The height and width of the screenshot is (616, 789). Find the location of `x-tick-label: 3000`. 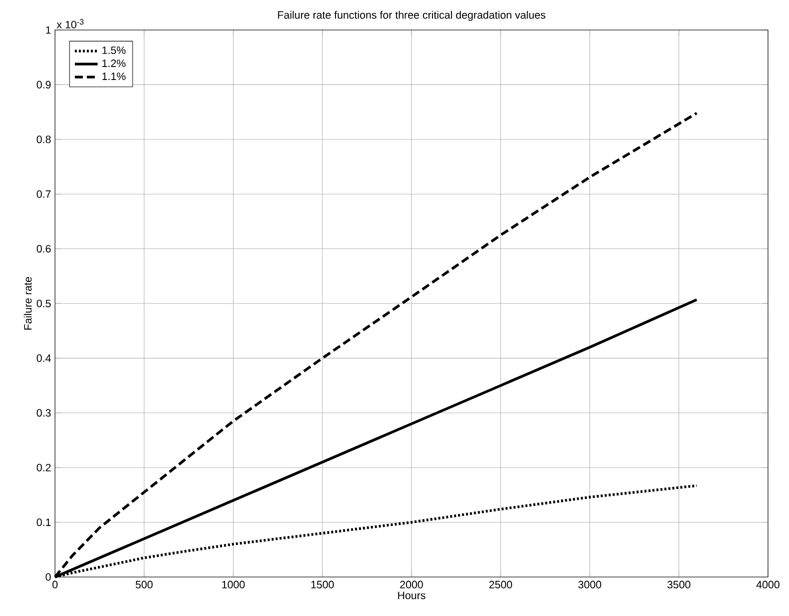

x-tick-label: 3000 is located at coordinates (590, 584).